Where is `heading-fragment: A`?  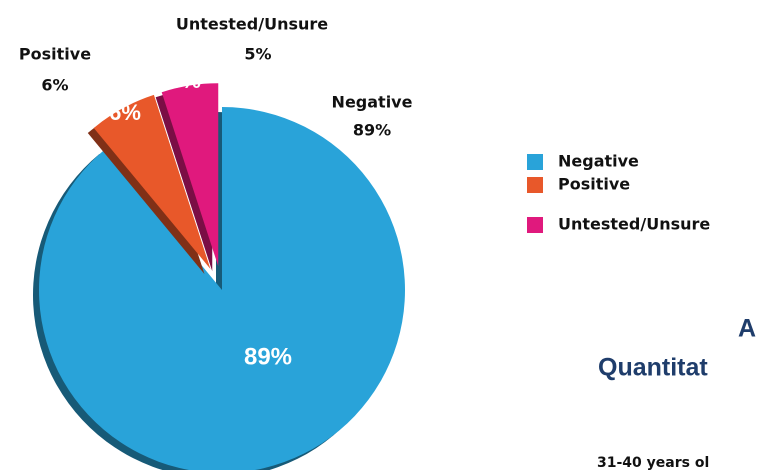
heading-fragment: A is located at coordinates (747, 329).